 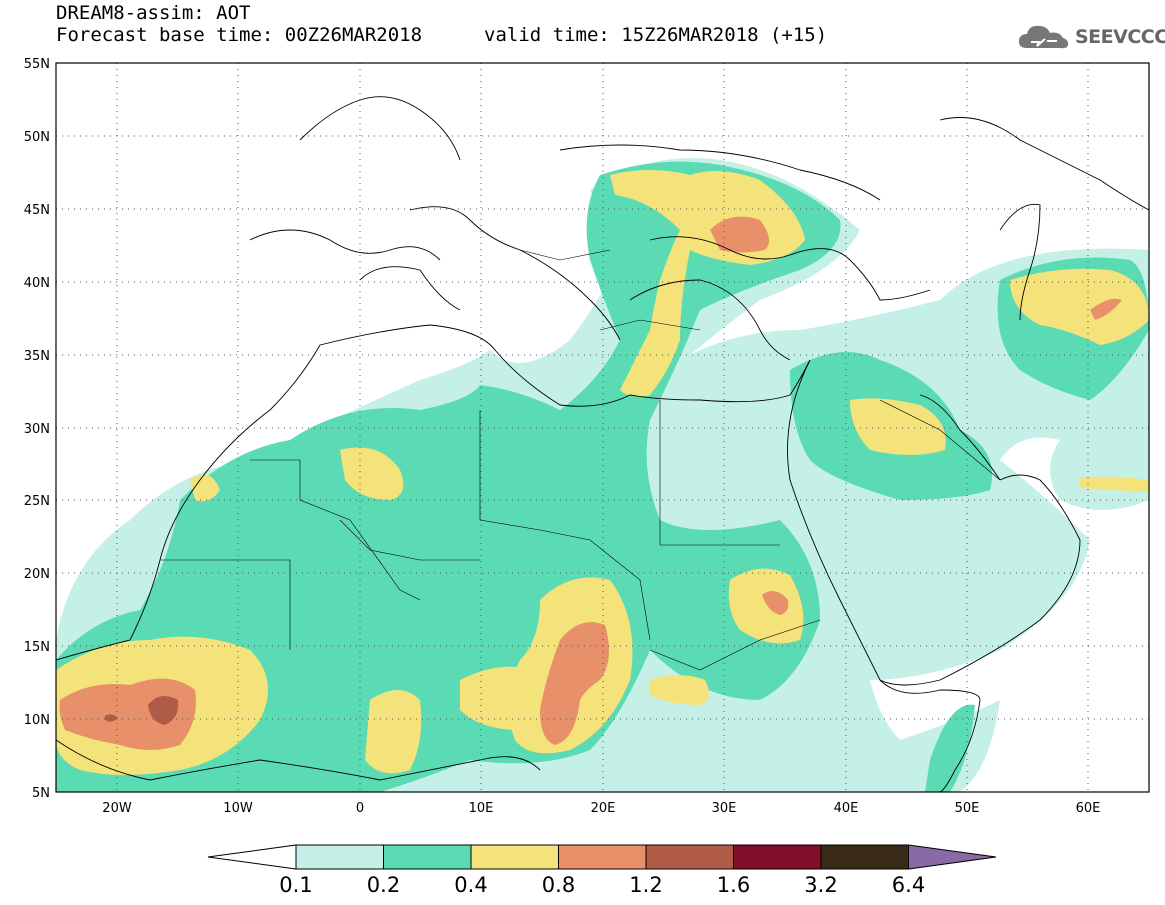 I want to click on colorbar-min-arrow, so click(x=252, y=857).